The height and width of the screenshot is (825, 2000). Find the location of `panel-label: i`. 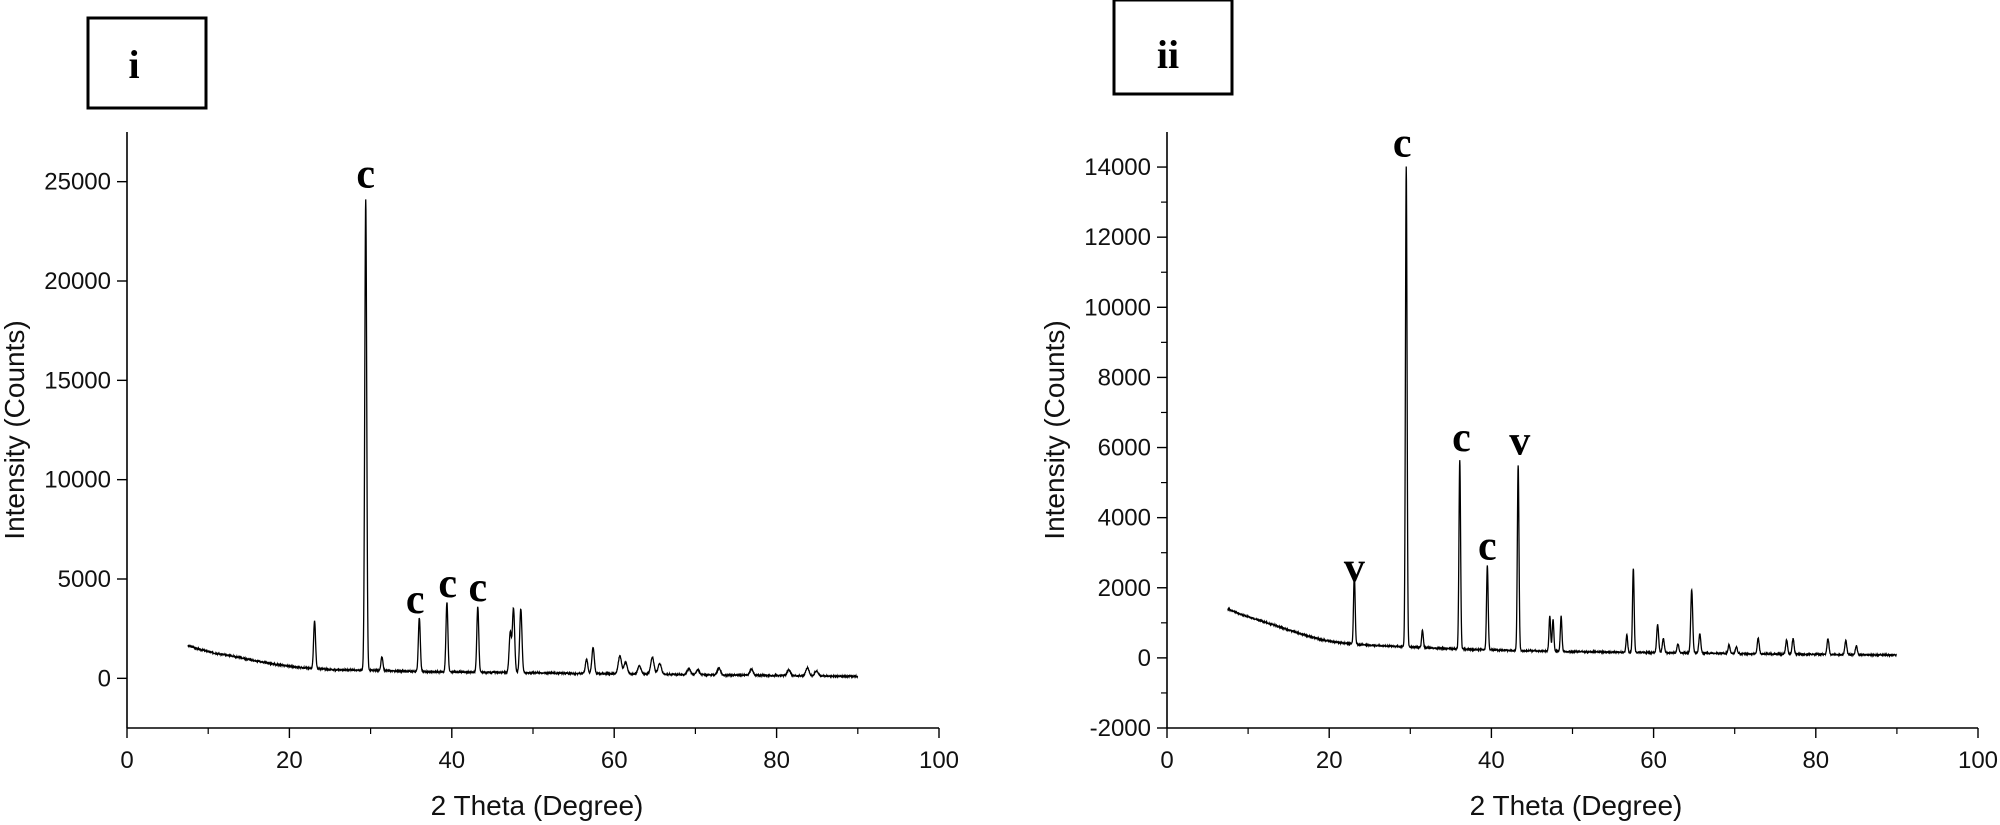

panel-label: i is located at coordinates (133, 64).